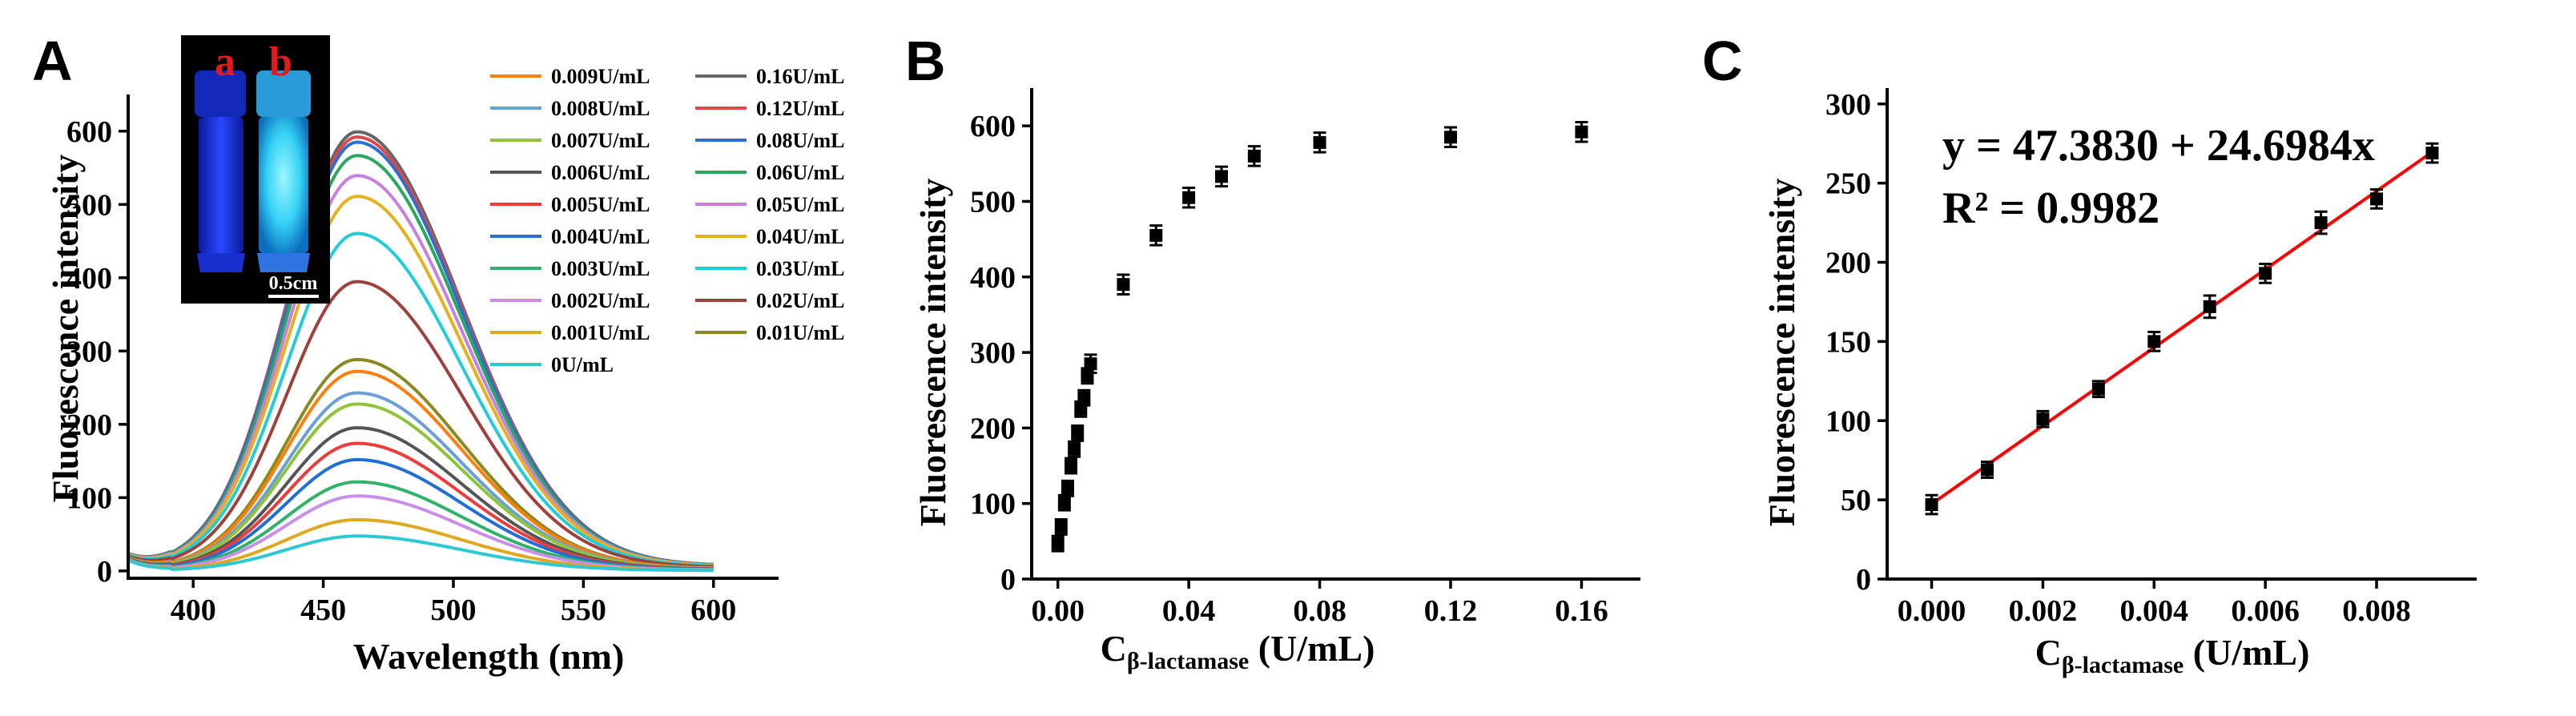 This screenshot has width=2576, height=716. Describe the element at coordinates (221, 171) in the screenshot. I see `vial-a-image` at that location.